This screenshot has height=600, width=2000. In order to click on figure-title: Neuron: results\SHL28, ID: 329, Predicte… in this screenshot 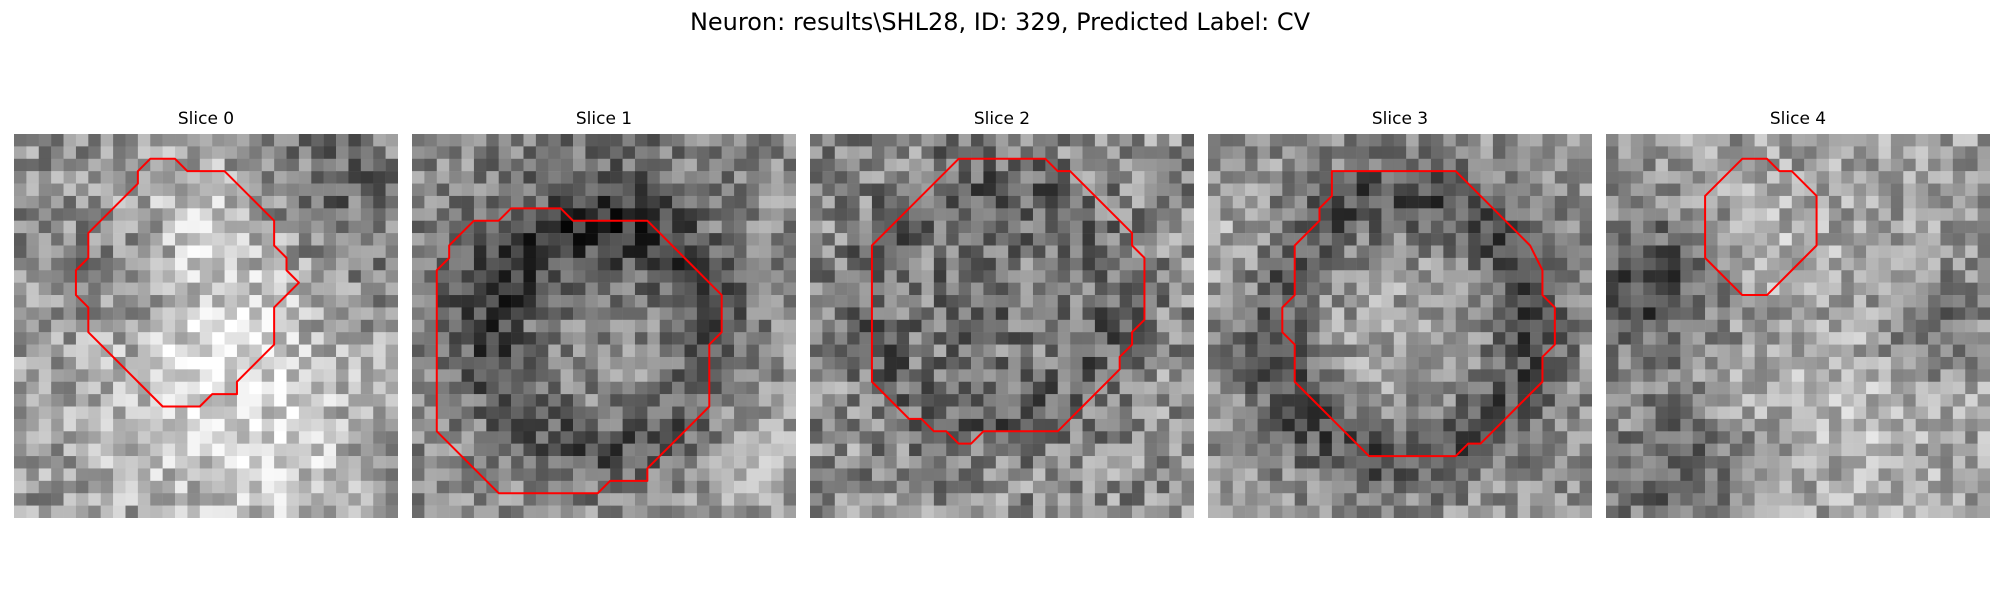, I will do `click(1000, 22)`.